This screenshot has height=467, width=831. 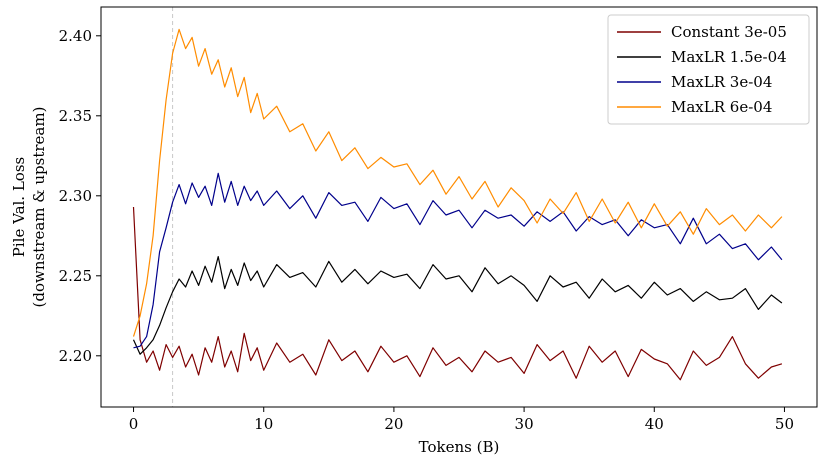 I want to click on x-tick-label: 0, so click(x=134, y=424).